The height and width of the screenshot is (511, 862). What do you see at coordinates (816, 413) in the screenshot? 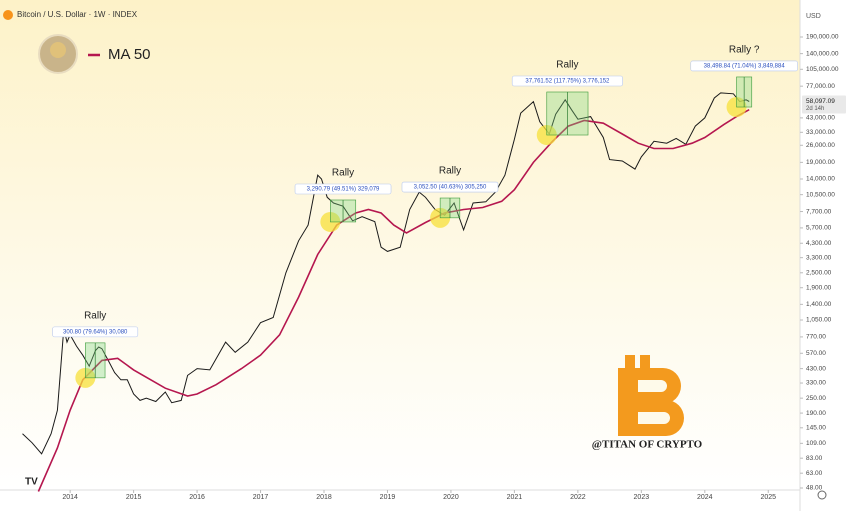
I see `y-tick-label: 190.00` at bounding box center [816, 413].